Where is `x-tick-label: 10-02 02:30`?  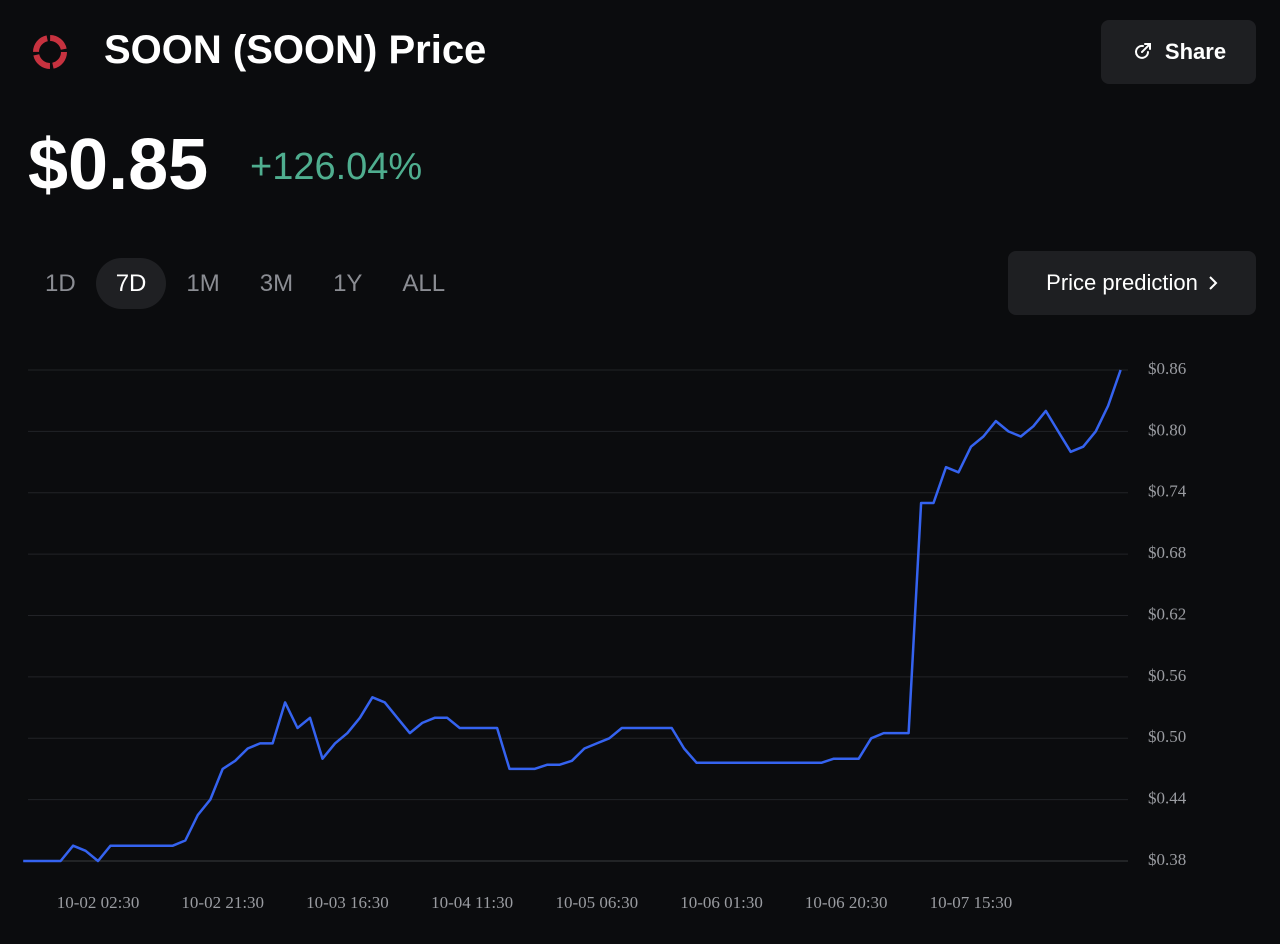 x-tick-label: 10-02 02:30 is located at coordinates (98, 902).